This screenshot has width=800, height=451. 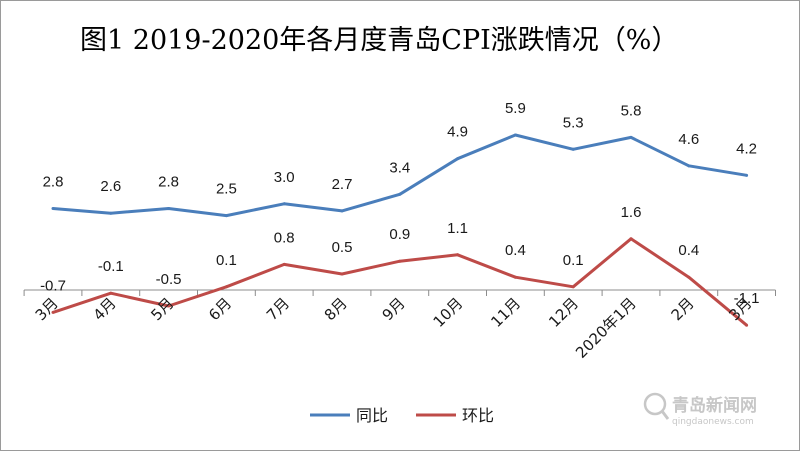 What do you see at coordinates (713, 422) in the screenshot?
I see `watermark-domain: qingdaonews.com` at bounding box center [713, 422].